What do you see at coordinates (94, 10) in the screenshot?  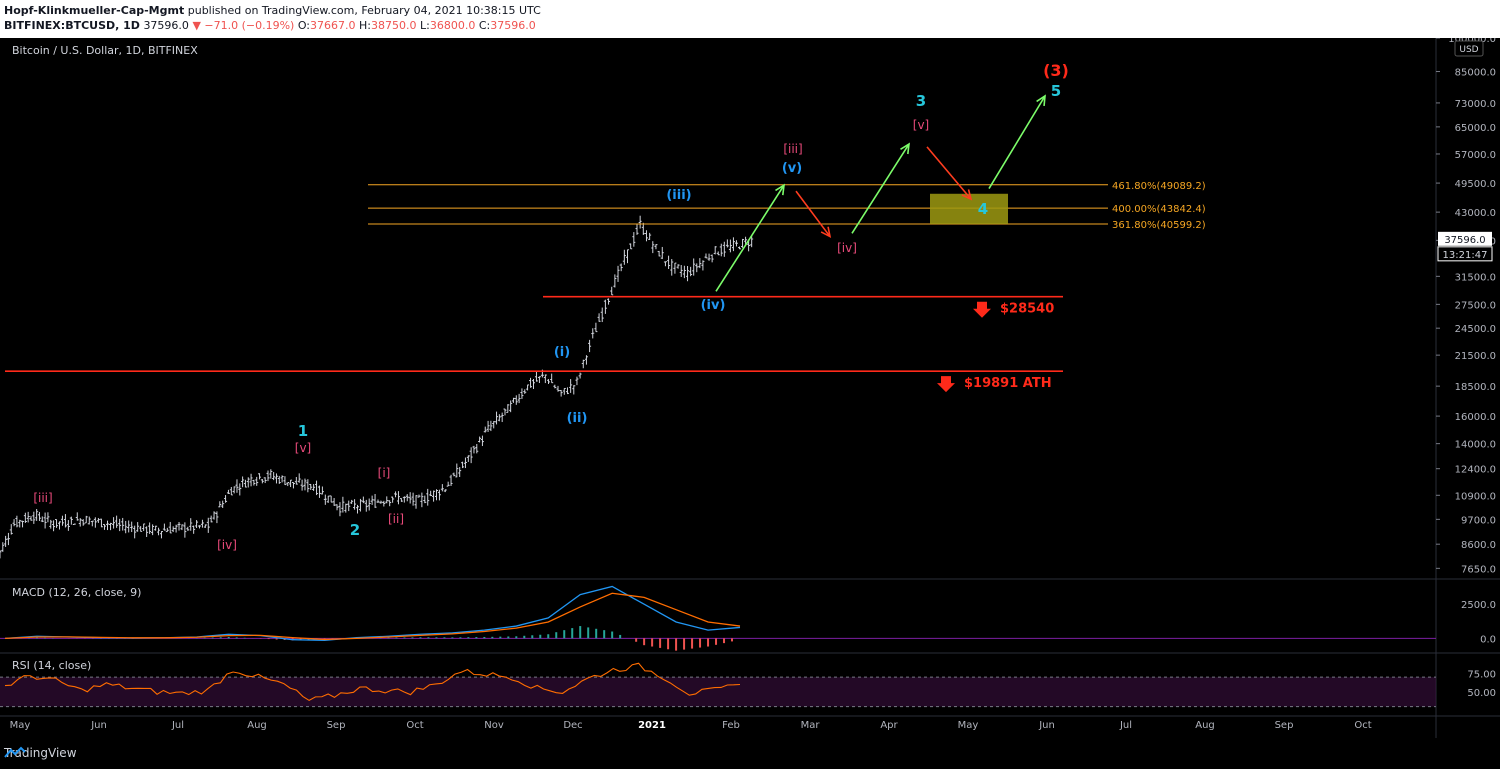 I see `publisher-name: Hopf-Klinkmueller-Cap-Mgmt` at bounding box center [94, 10].